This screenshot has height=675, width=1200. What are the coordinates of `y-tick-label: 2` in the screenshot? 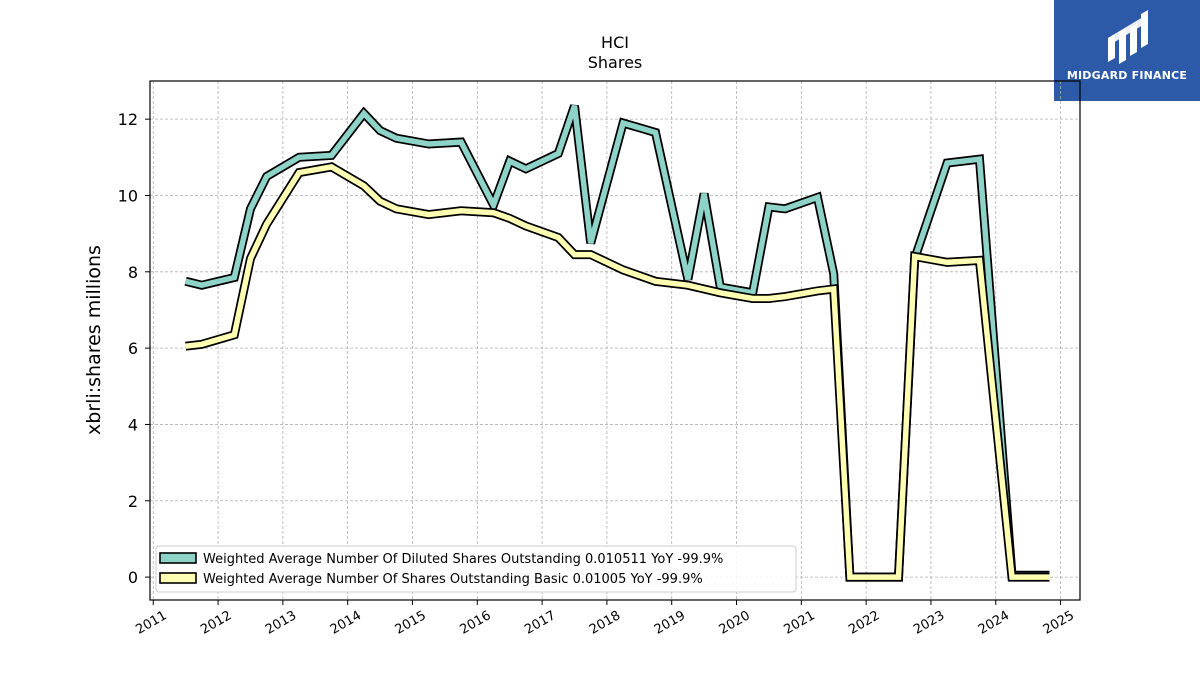 It's located at (133, 501).